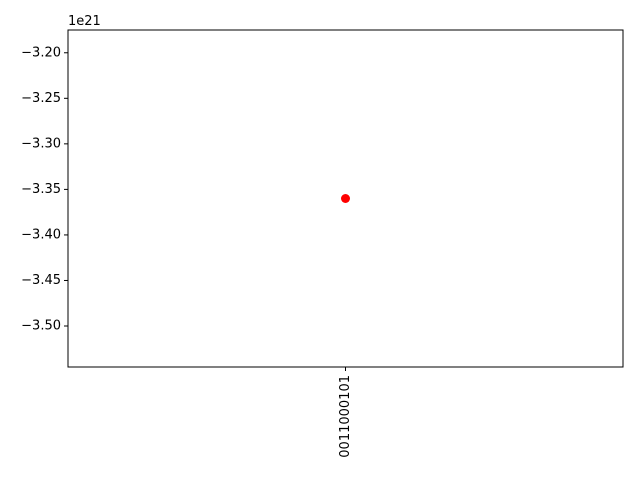  I want to click on x-axis: 0011000101, so click(345, 412).